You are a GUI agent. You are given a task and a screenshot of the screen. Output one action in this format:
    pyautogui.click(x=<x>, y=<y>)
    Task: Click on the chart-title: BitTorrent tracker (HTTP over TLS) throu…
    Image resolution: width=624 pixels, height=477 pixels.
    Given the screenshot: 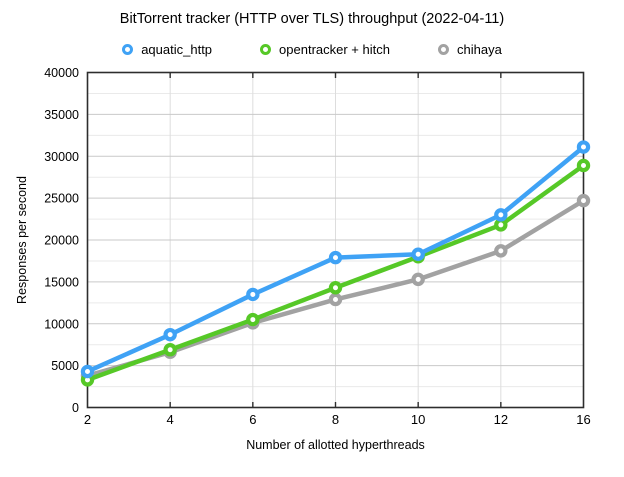 What is the action you would take?
    pyautogui.click(x=312, y=19)
    